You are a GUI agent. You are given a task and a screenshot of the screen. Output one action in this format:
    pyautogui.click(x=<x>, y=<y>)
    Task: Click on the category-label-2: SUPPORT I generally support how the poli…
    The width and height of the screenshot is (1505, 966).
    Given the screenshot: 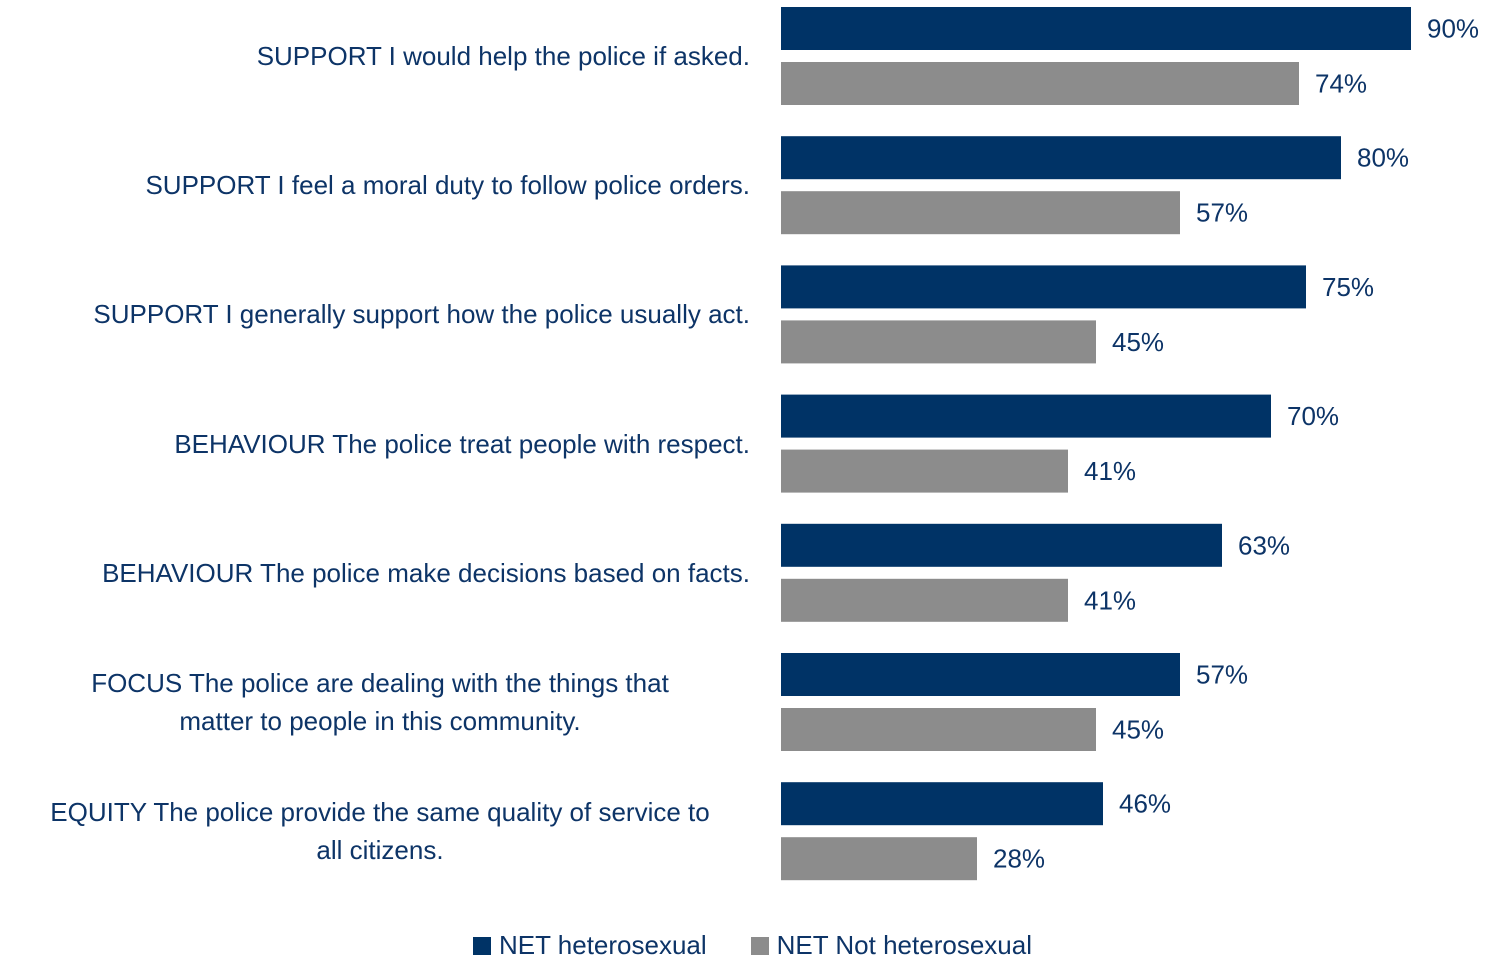 What is the action you would take?
    pyautogui.click(x=421, y=314)
    